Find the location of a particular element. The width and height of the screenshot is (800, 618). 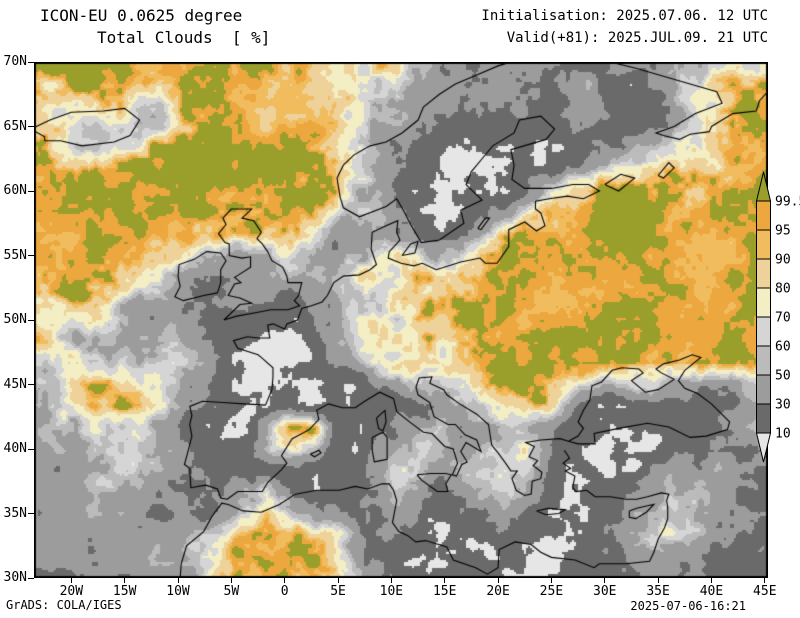

lon-tick-label: 40E is located at coordinates (711, 591).